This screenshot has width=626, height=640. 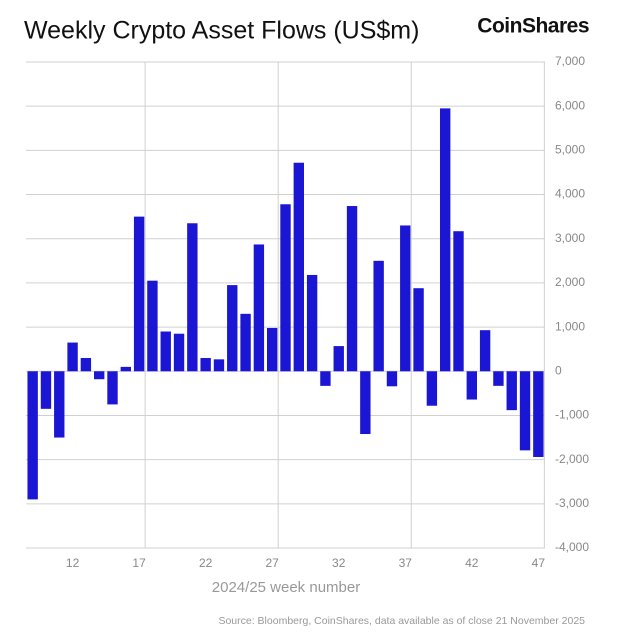 I want to click on y-tick-label: -4,000, so click(x=572, y=547).